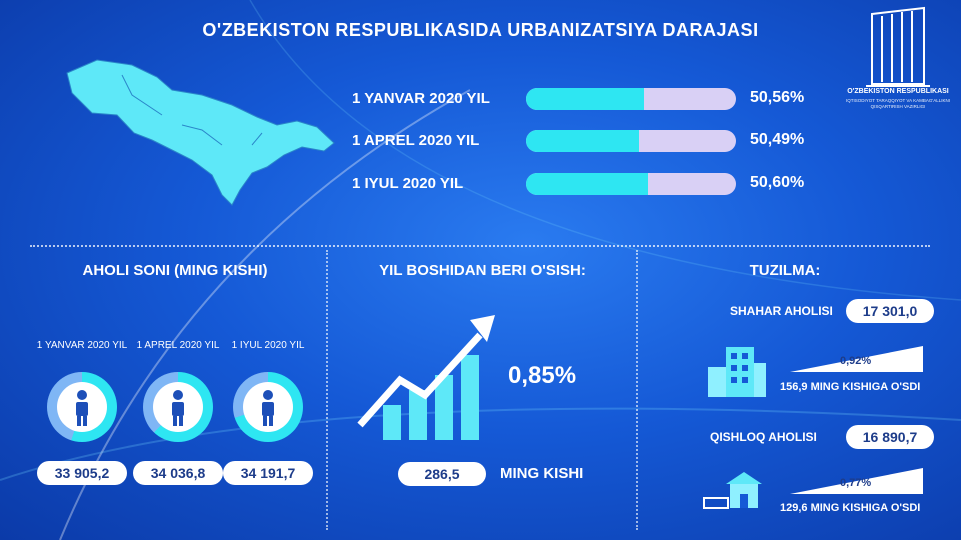 The image size is (961, 540). I want to click on bar-value-label: 50,49%, so click(777, 139).